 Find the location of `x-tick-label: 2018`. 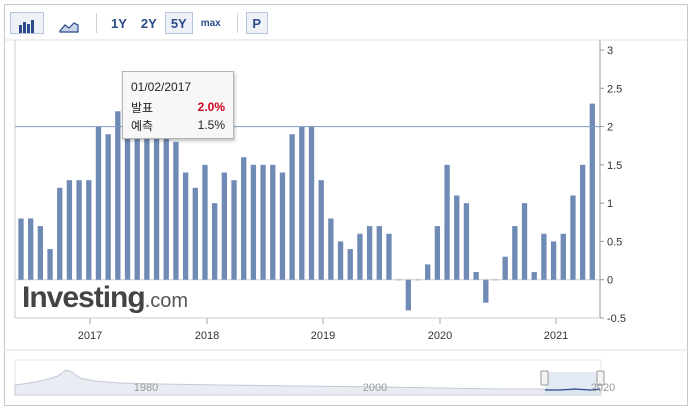

x-tick-label: 2018 is located at coordinates (207, 336).